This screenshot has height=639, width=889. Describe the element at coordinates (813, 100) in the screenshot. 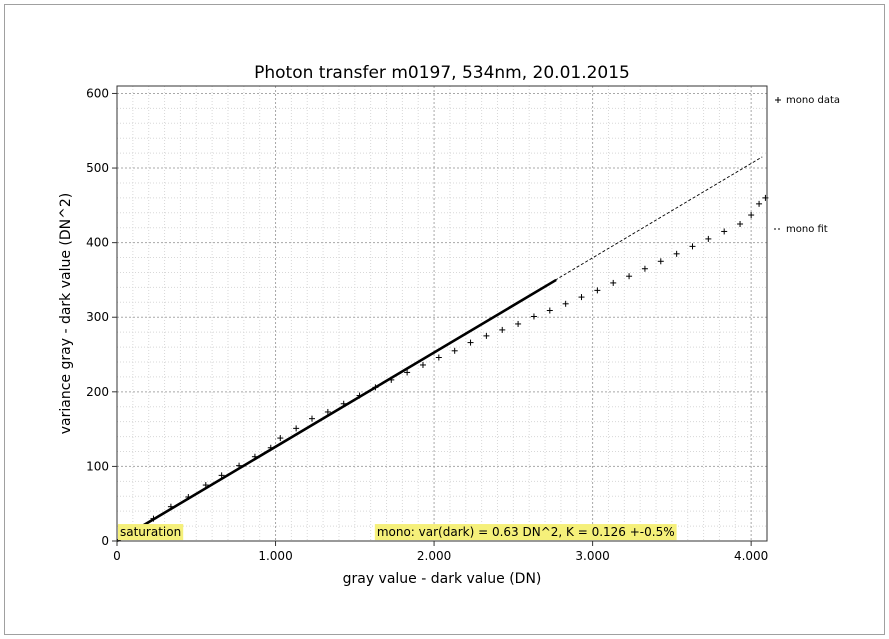

I see `svg-text: mono data` at that location.